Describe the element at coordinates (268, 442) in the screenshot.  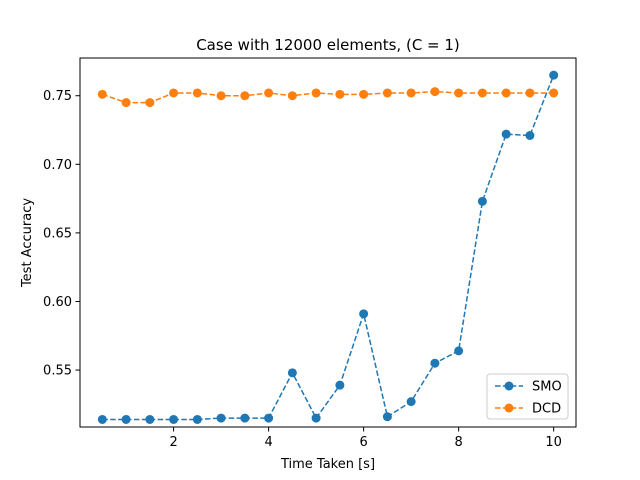
I see `x-tick-label: 4` at that location.